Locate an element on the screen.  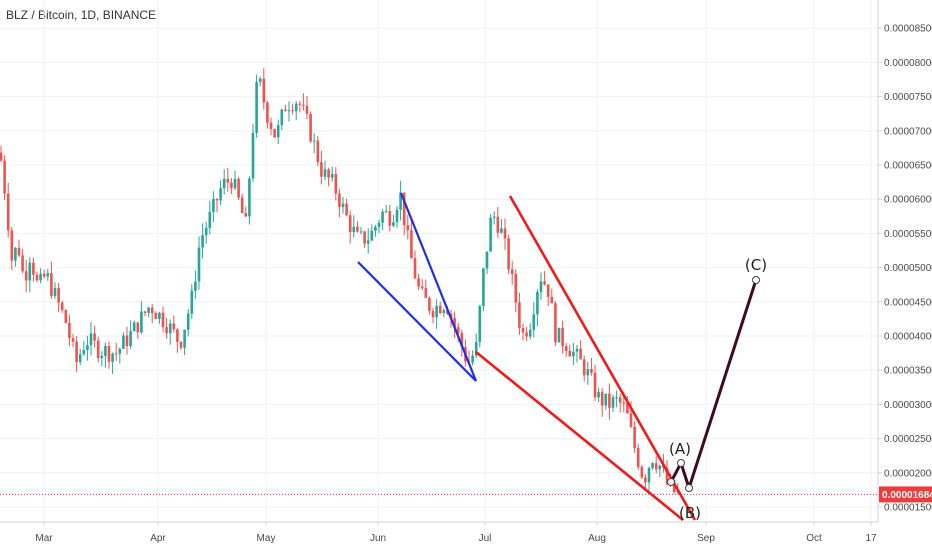
wave-projection: (A) (B) (C) is located at coordinates (717, 389).